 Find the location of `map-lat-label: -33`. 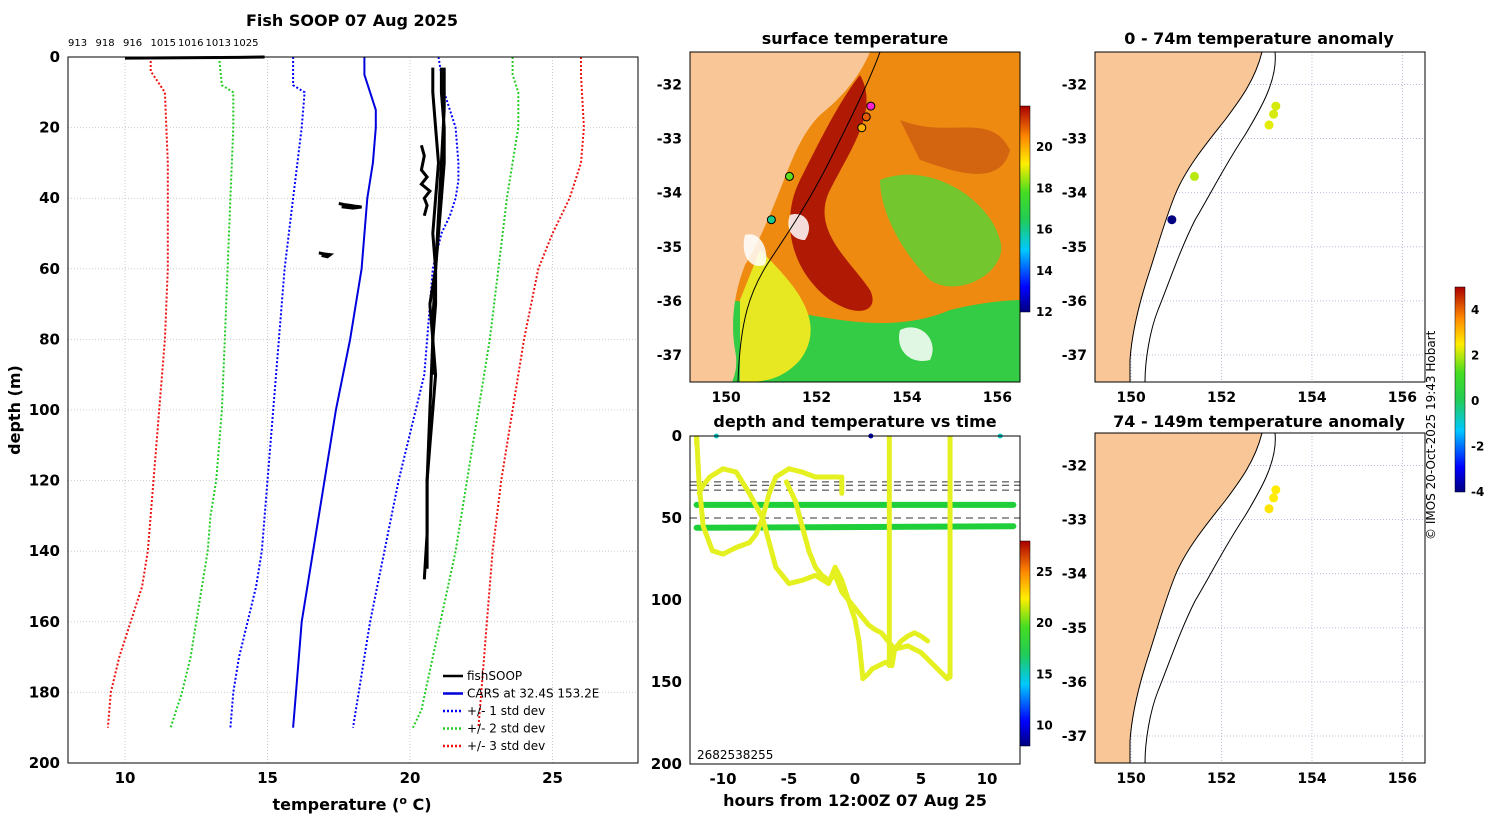

map-lat-label: -33 is located at coordinates (1074, 140).